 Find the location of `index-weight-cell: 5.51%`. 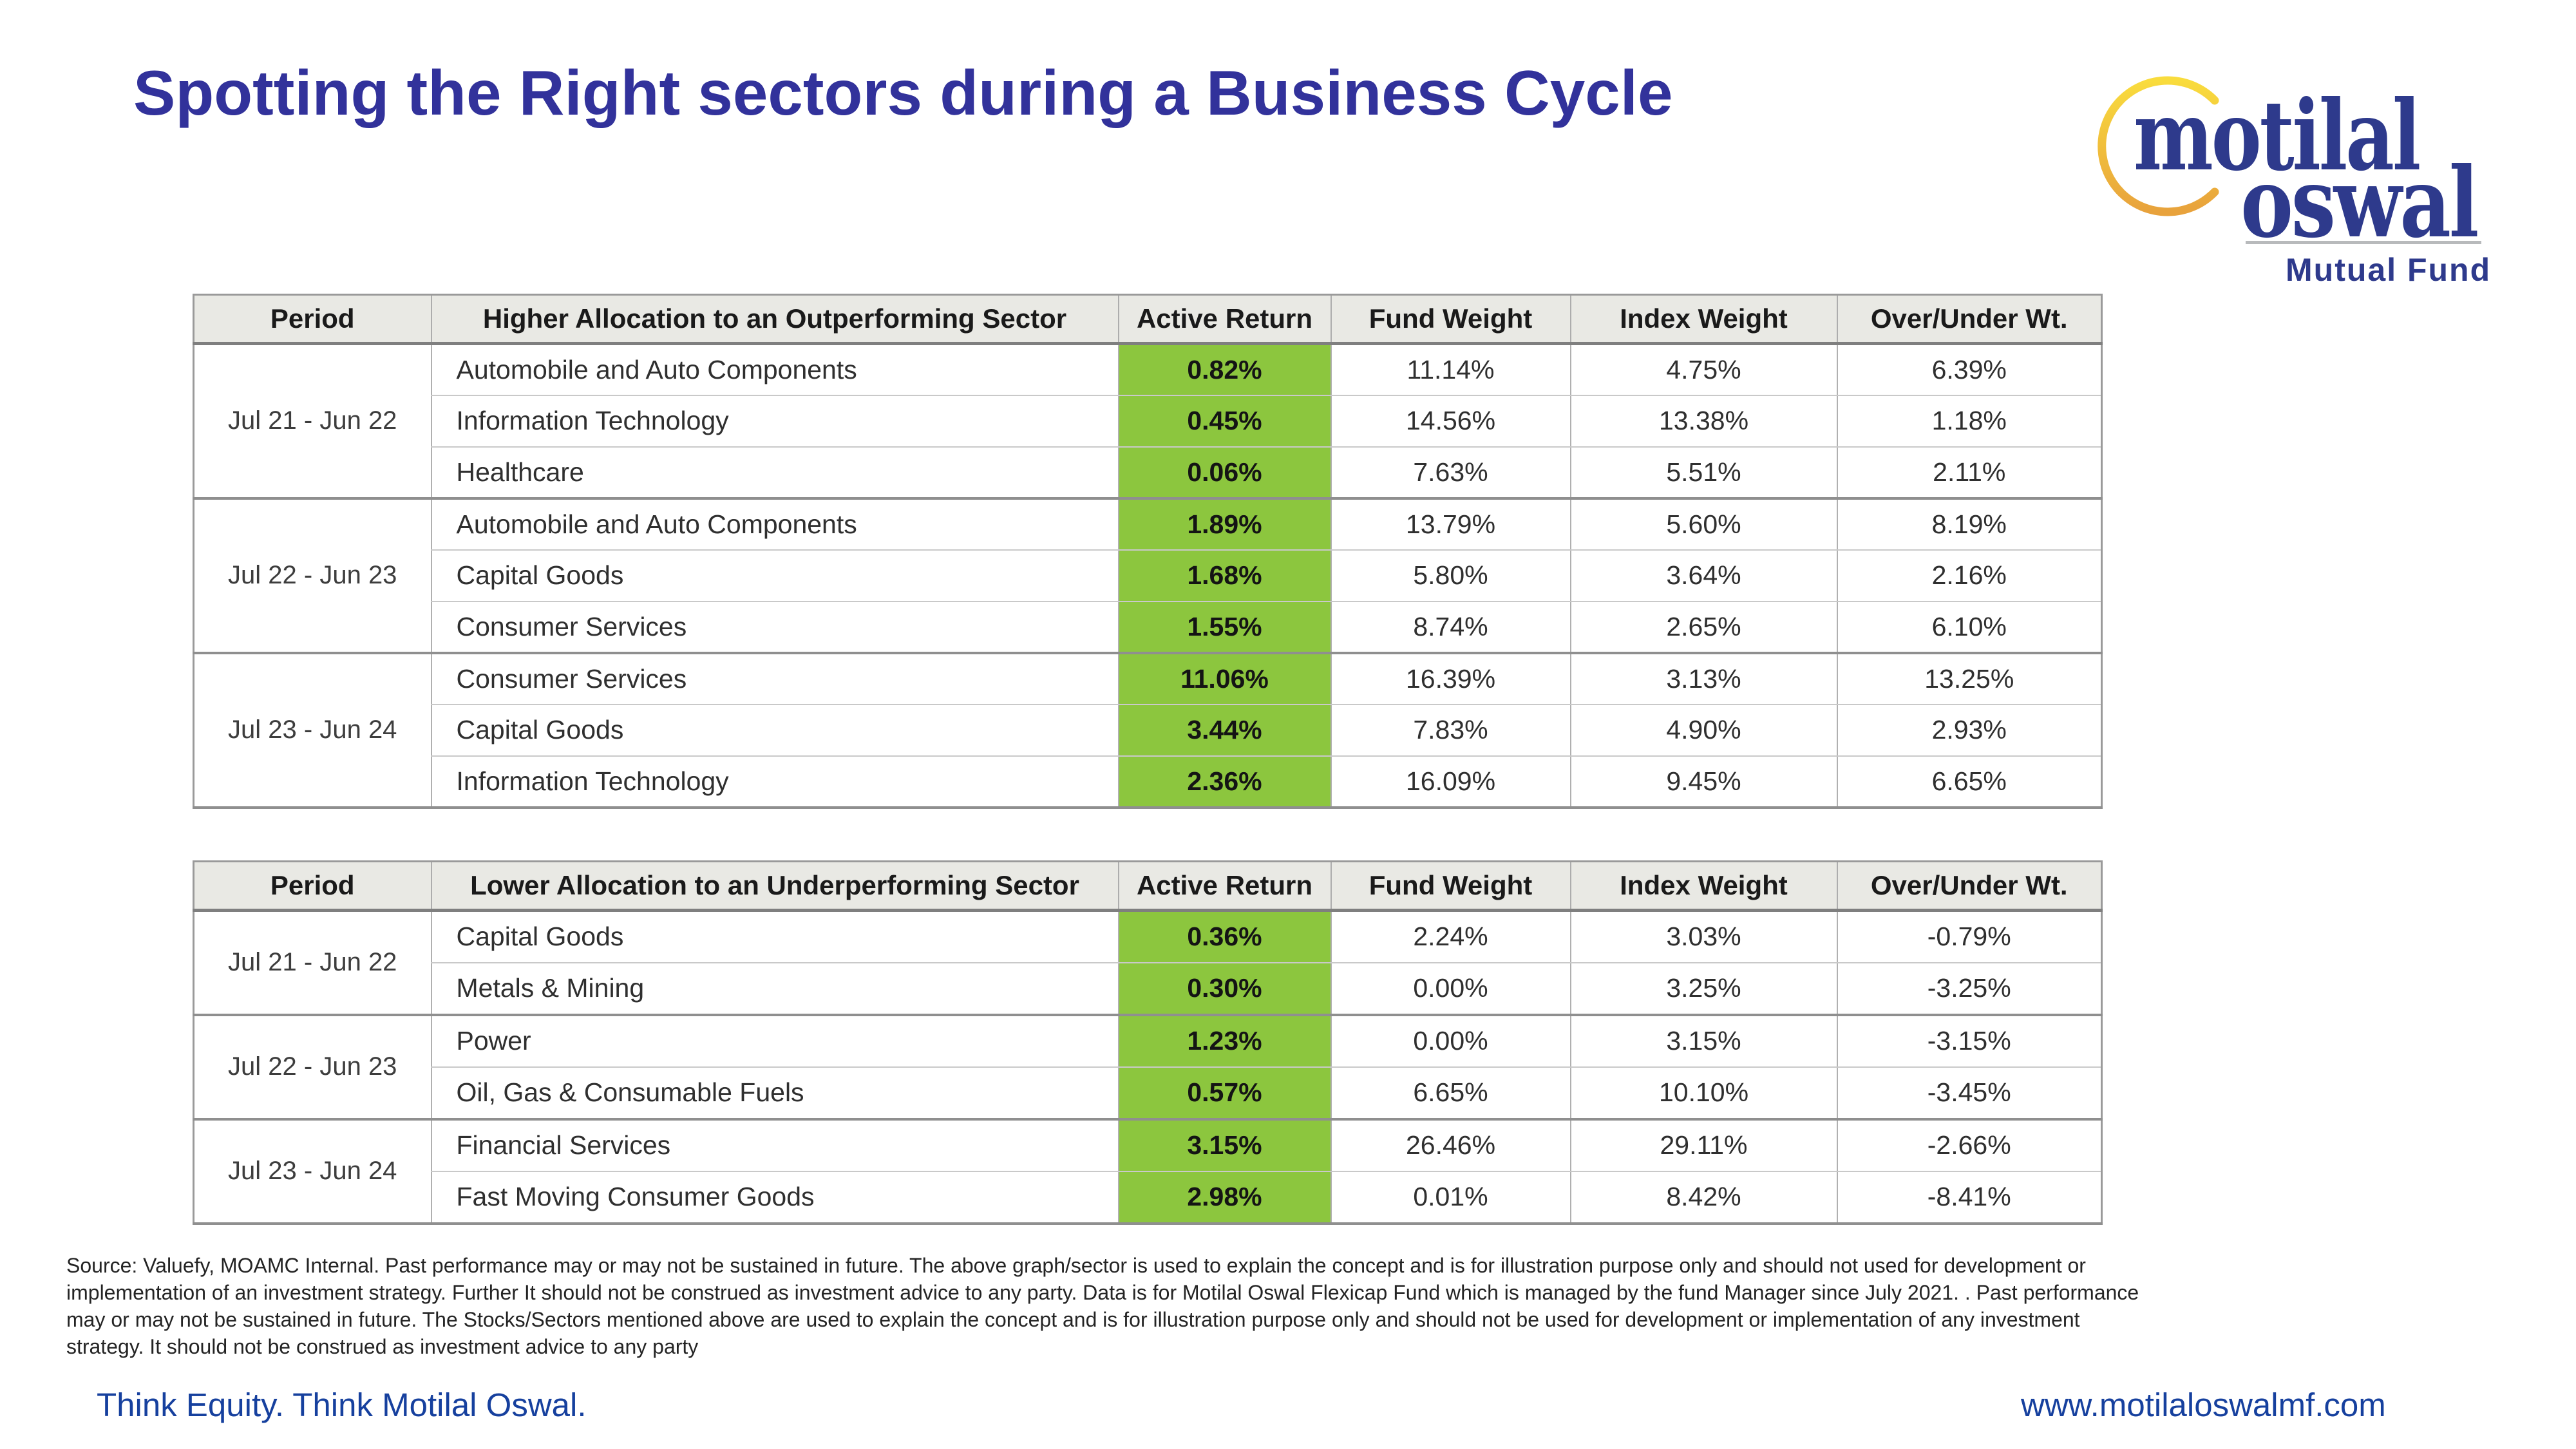

index-weight-cell: 5.51% is located at coordinates (1703, 473).